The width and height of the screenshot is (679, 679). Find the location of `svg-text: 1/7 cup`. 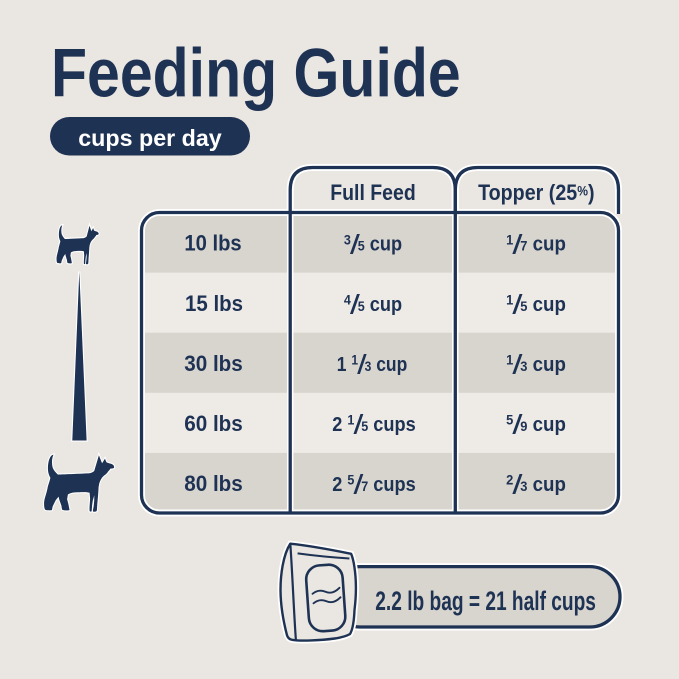

svg-text: 1/7 cup is located at coordinates (536, 244).